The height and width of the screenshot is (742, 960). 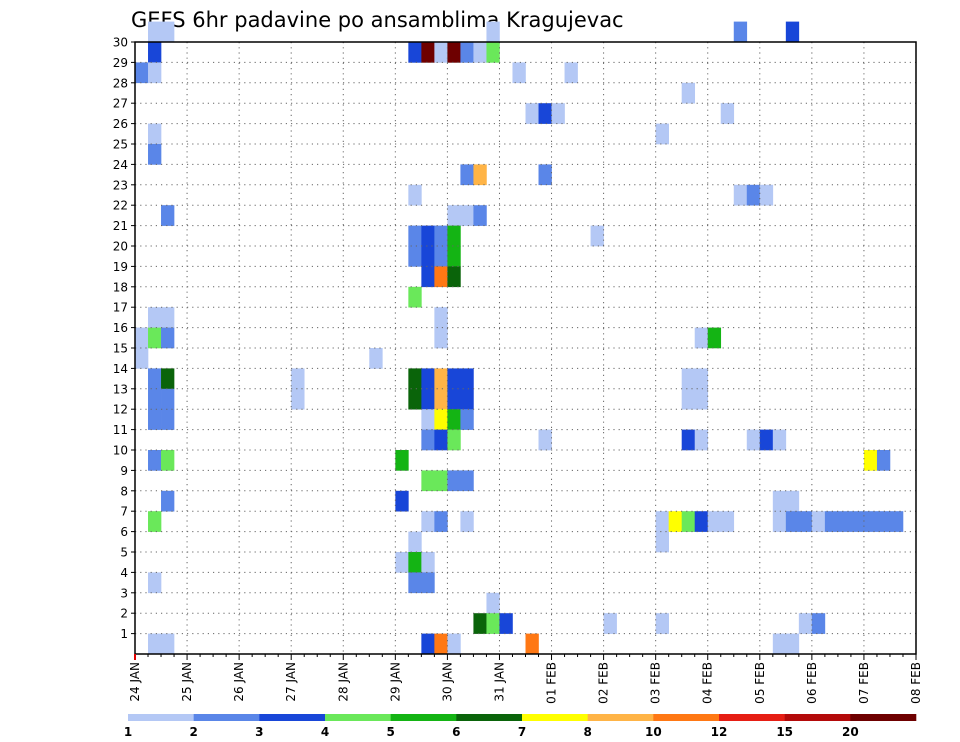 I want to click on y-tick-label: 12, so click(x=120, y=410).